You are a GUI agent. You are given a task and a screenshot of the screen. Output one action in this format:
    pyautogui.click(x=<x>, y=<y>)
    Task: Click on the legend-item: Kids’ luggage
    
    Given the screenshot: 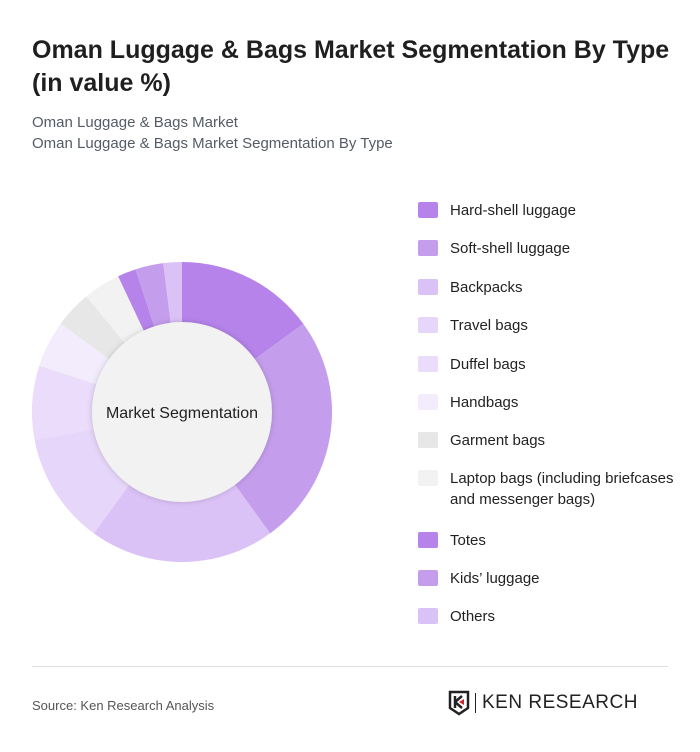 What is the action you would take?
    pyautogui.click(x=479, y=578)
    